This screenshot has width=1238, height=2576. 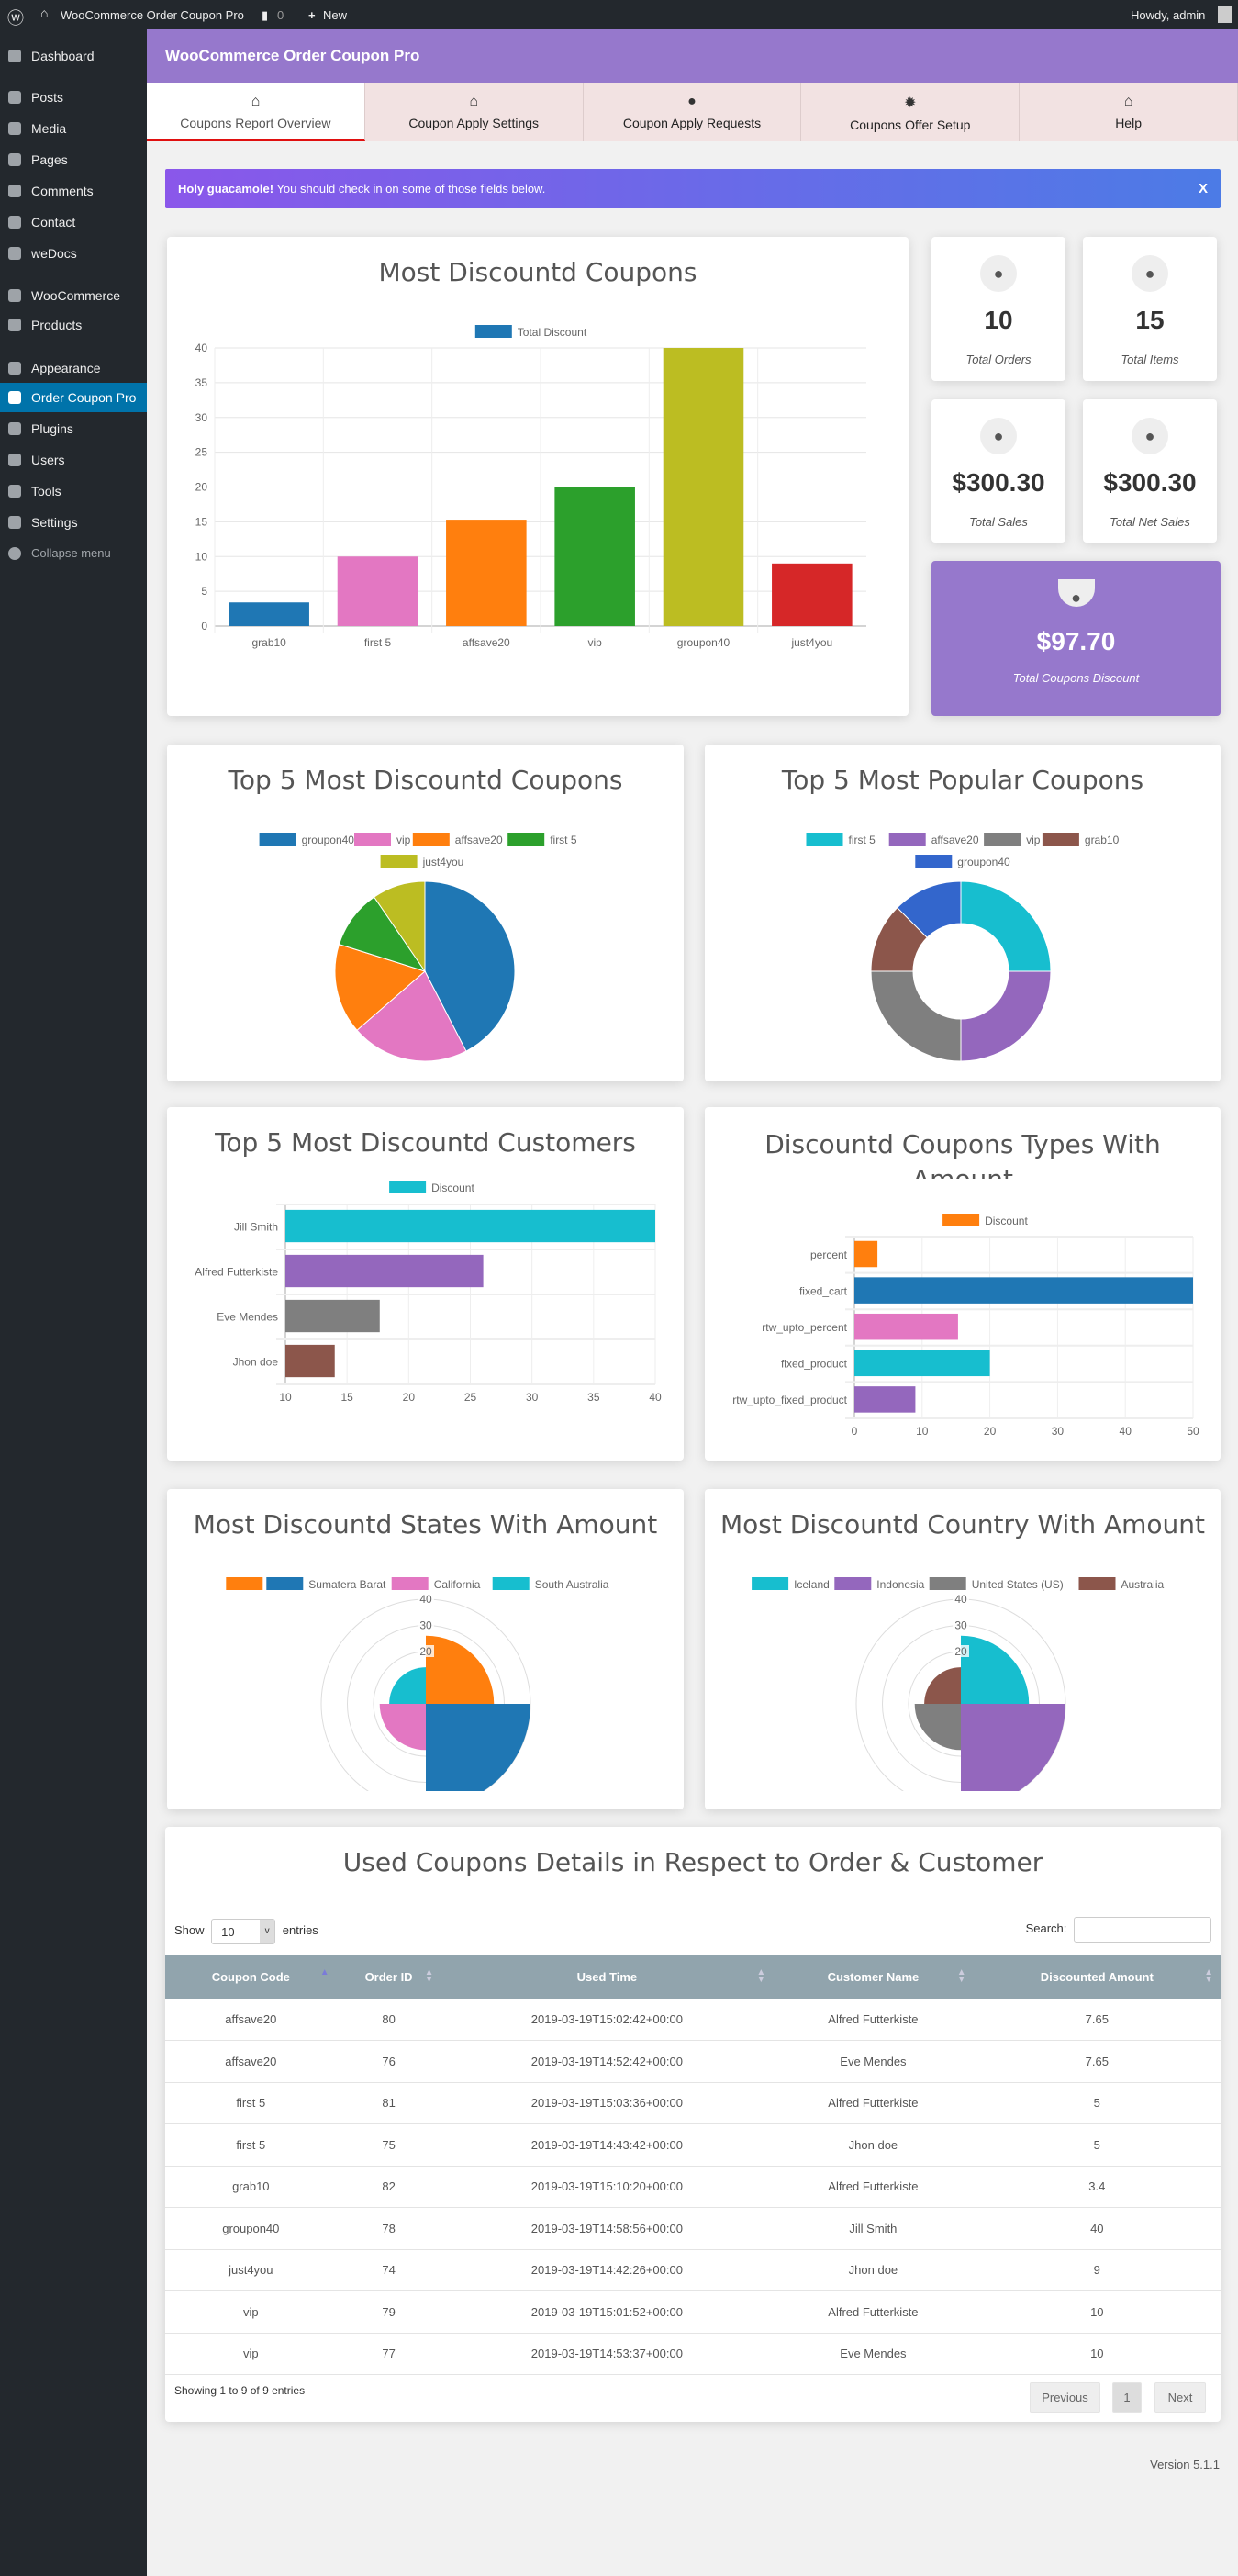 I want to click on tab-coupon-apply-settings: ⌂ Coupon Apply Settings, so click(x=474, y=112).